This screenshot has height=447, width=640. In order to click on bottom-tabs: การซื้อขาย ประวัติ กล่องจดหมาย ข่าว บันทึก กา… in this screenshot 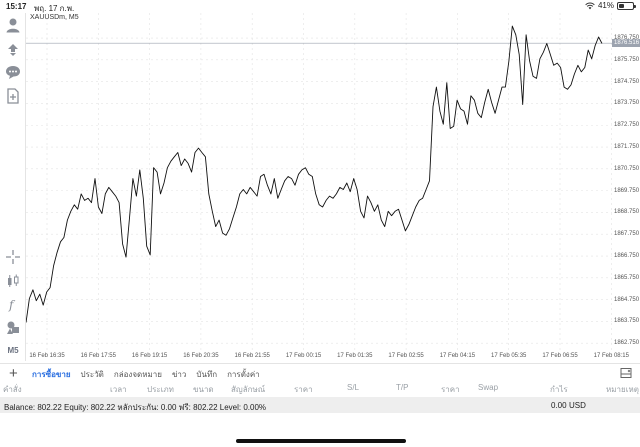, I will do `click(146, 374)`.